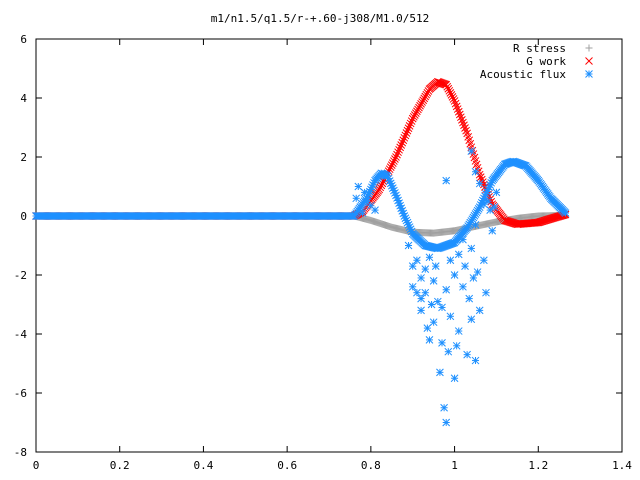 This screenshot has width=640, height=480. What do you see at coordinates (20, 452) in the screenshot?
I see `y-tick-label: -8` at bounding box center [20, 452].